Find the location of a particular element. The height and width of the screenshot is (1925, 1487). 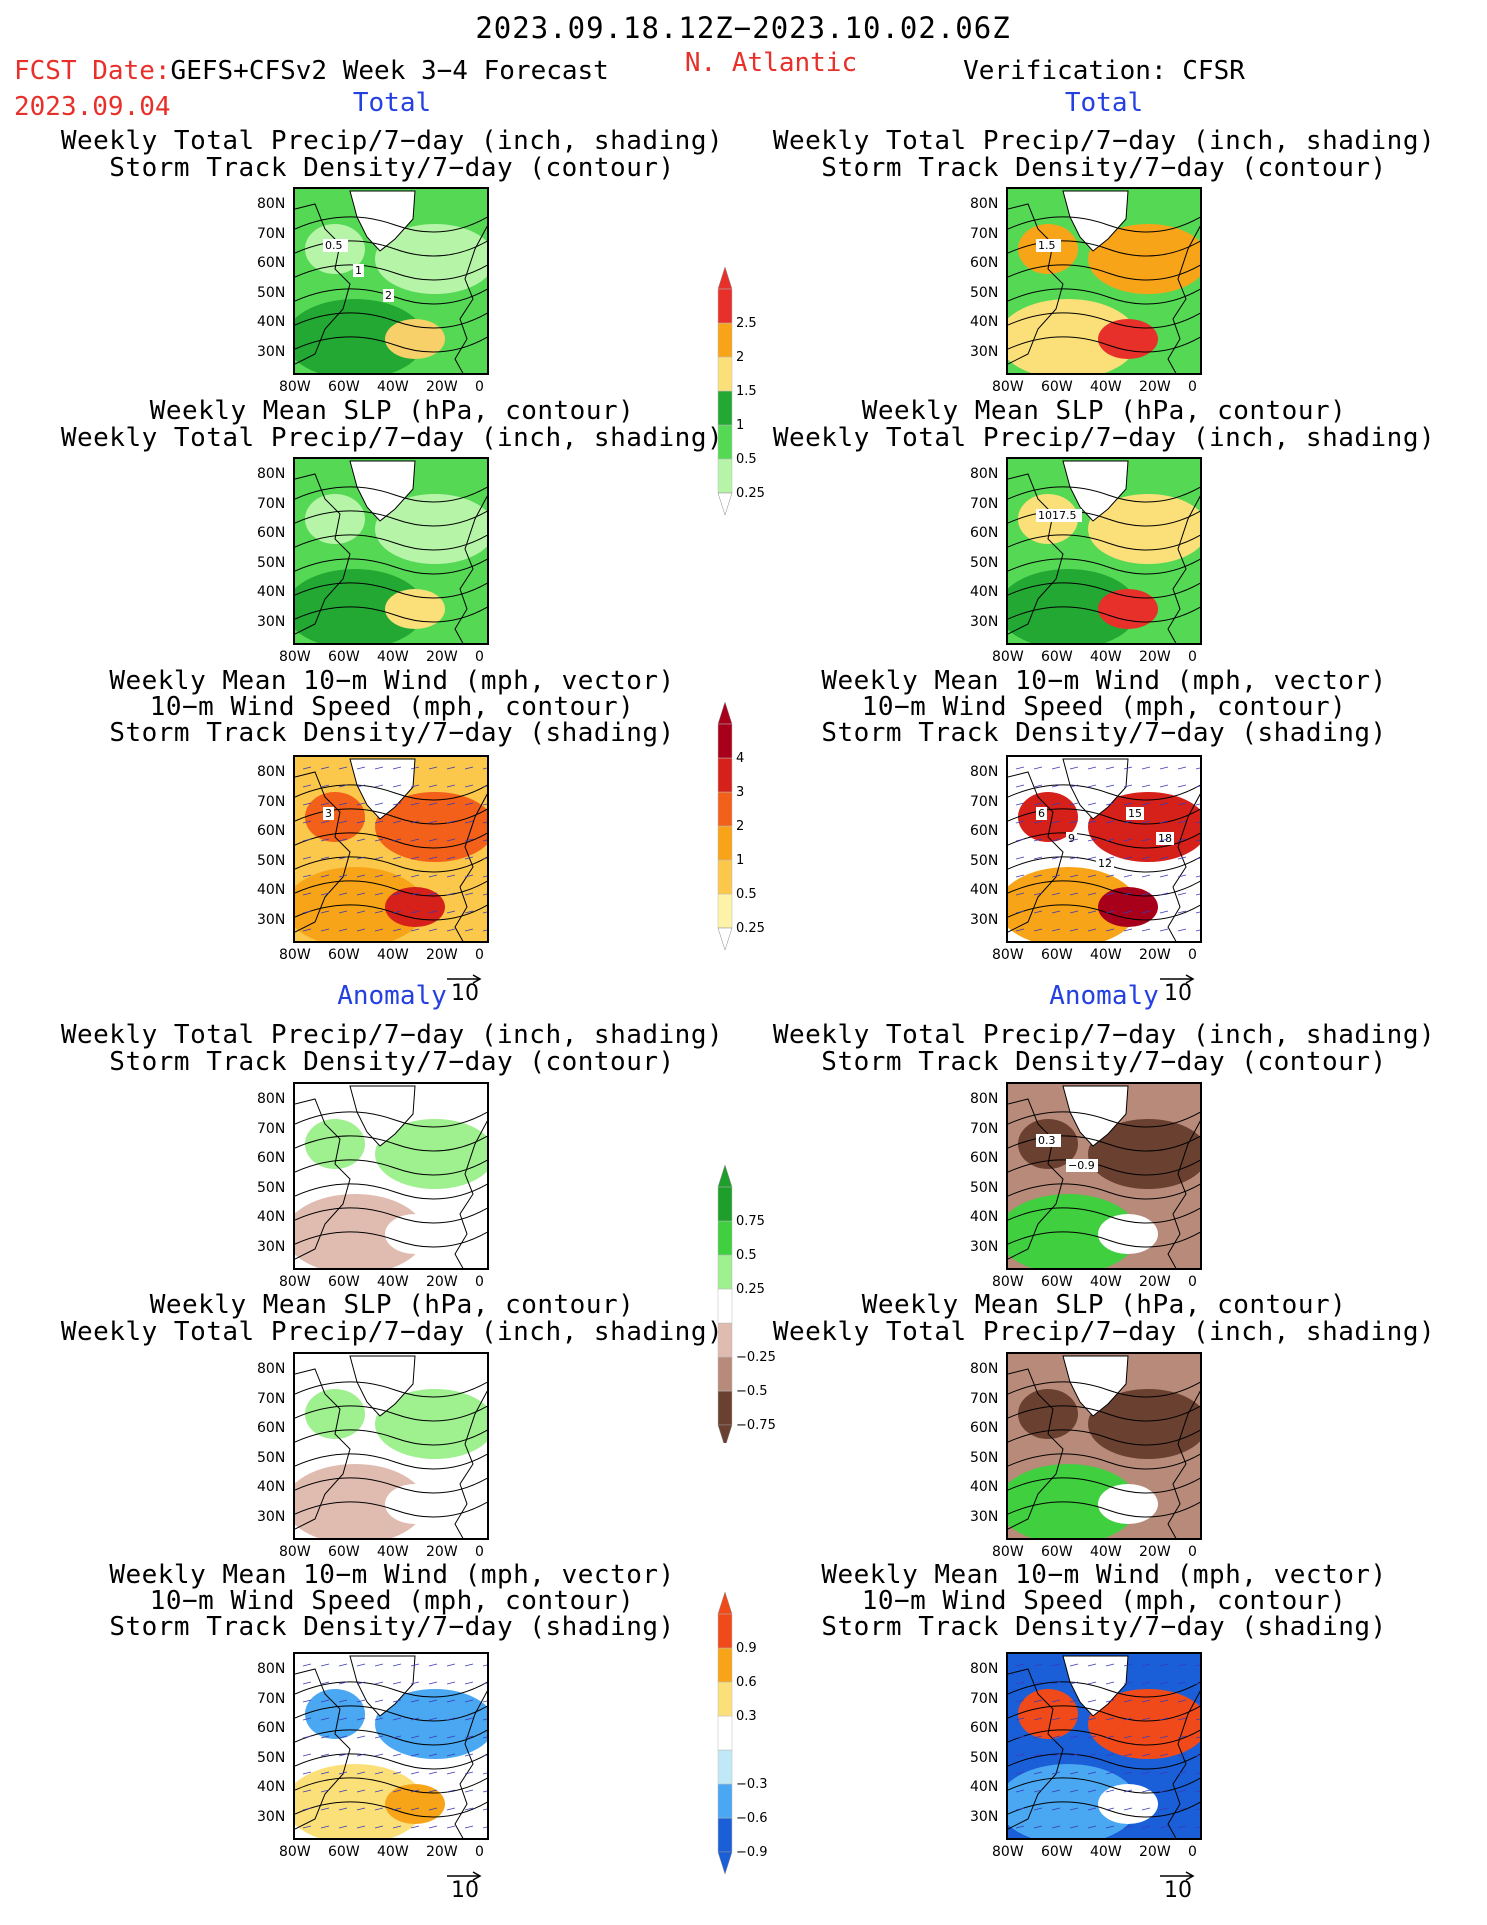

contour-label: 6 is located at coordinates (1041, 813).